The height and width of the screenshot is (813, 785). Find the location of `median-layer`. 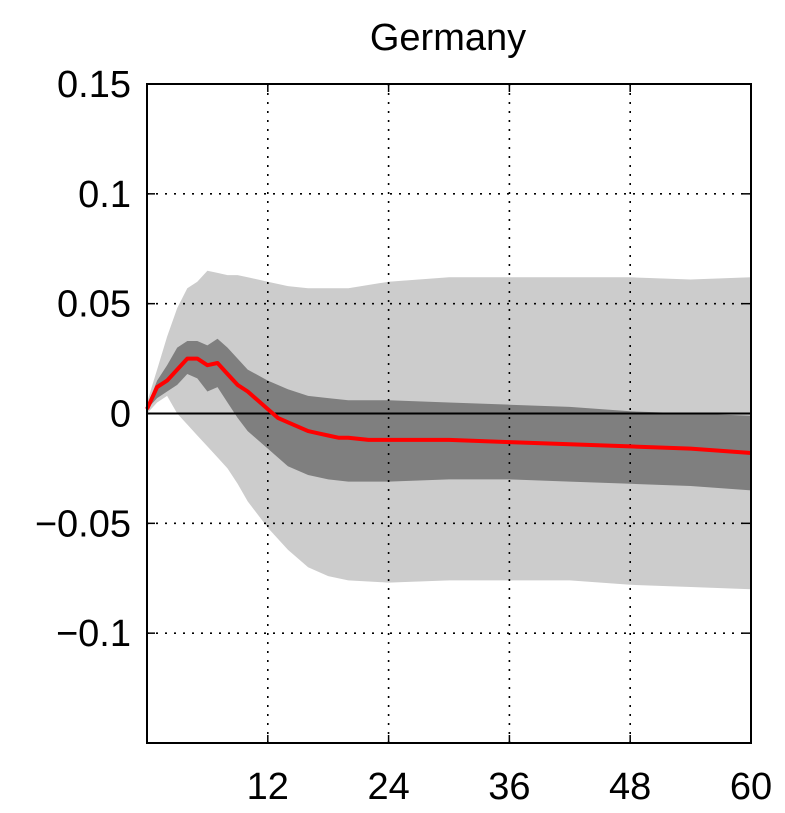

median-layer is located at coordinates (448, 405).